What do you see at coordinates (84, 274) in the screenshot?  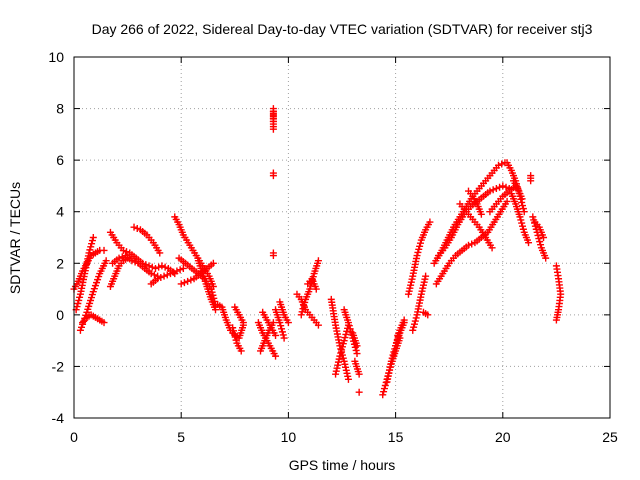 I see `series-morning-track-b` at bounding box center [84, 274].